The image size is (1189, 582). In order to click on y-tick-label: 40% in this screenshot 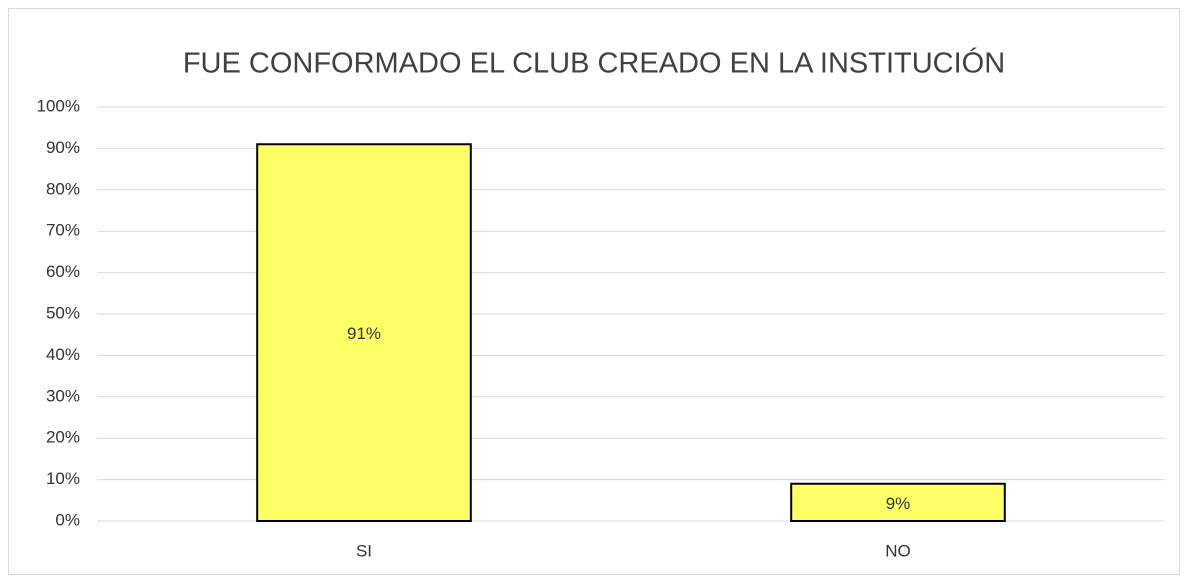, I will do `click(63, 354)`.